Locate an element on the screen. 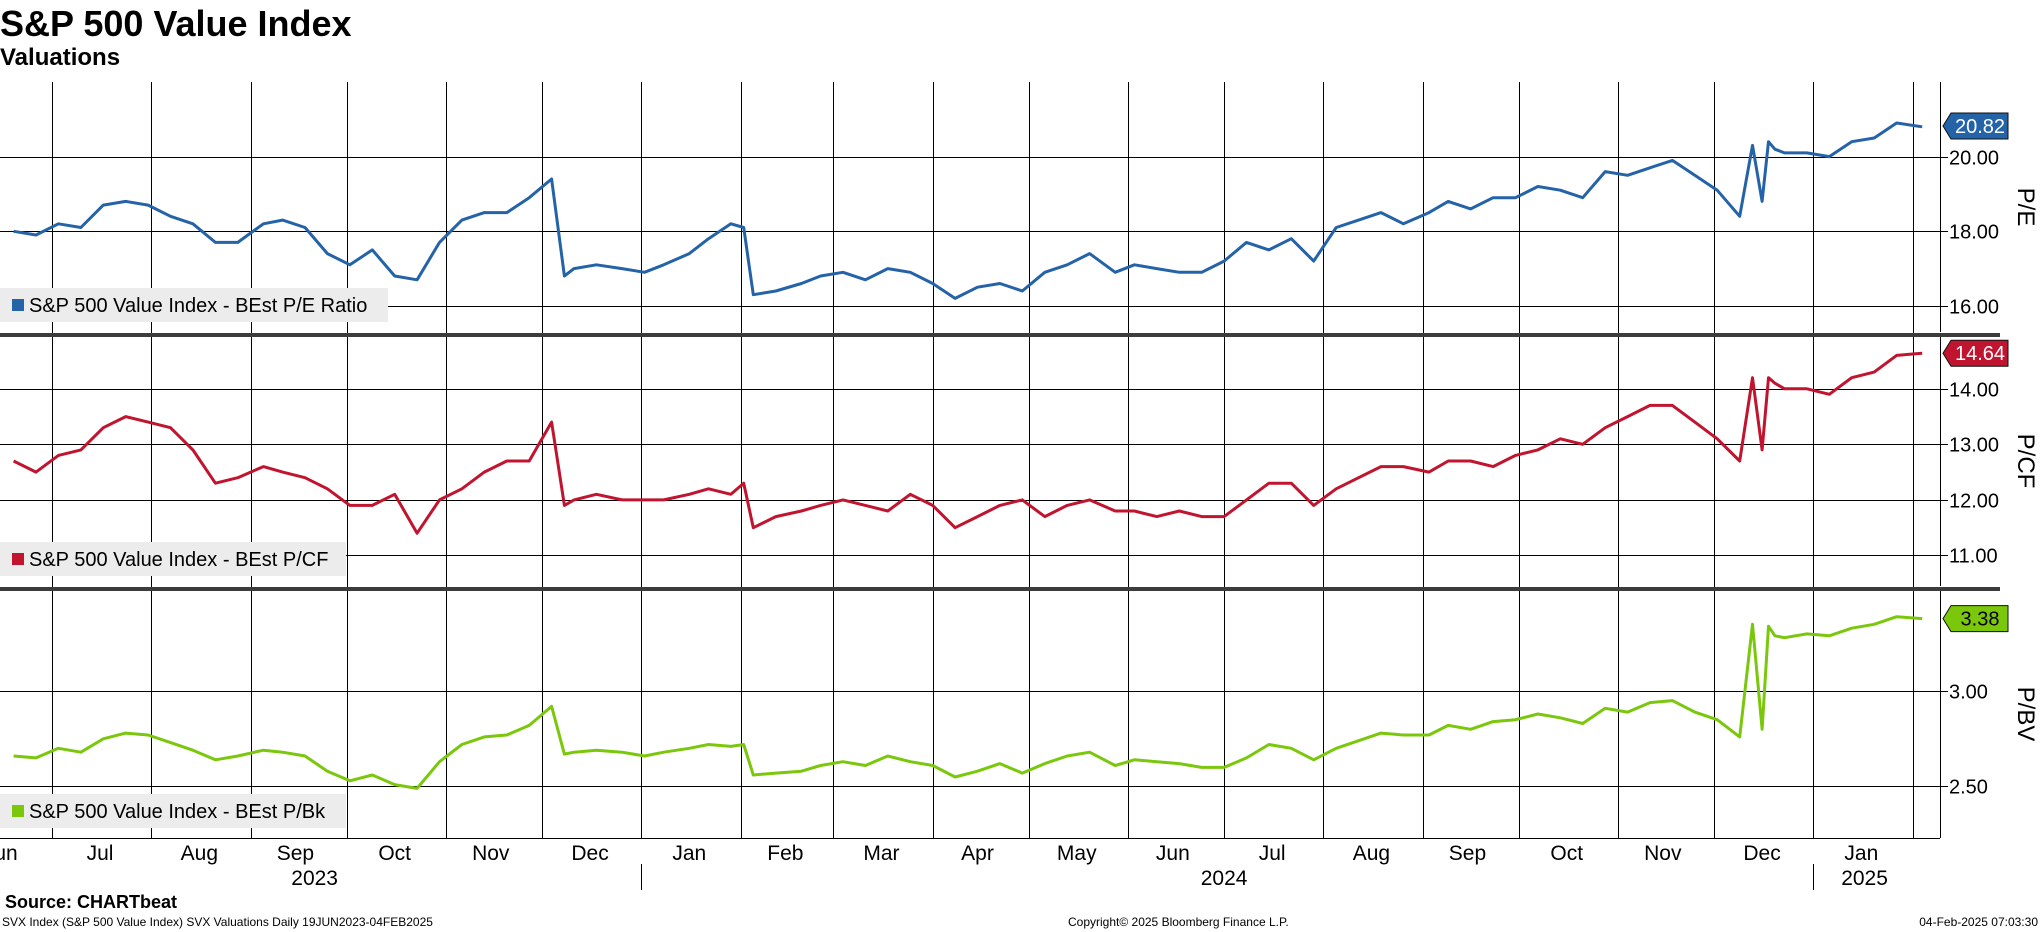  last-value-tag: 3.38 is located at coordinates (1975, 619).